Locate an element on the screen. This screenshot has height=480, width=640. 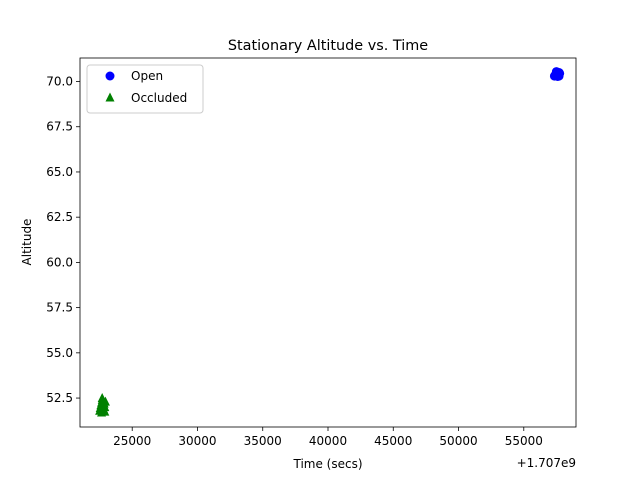
x-axis: 25000 30000 35000 40000 45000 50000 55000 is located at coordinates (328, 437).